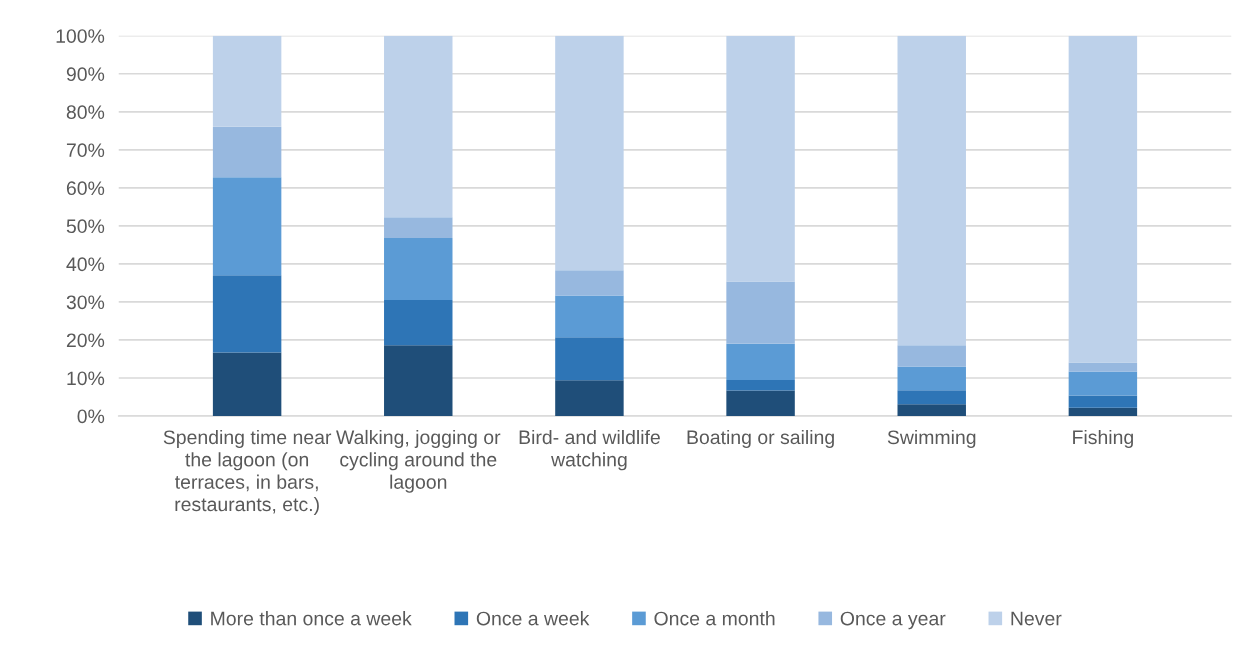 Image resolution: width=1250 pixels, height=650 pixels. Describe the element at coordinates (533, 618) in the screenshot. I see `legend-label: Once a week` at that location.